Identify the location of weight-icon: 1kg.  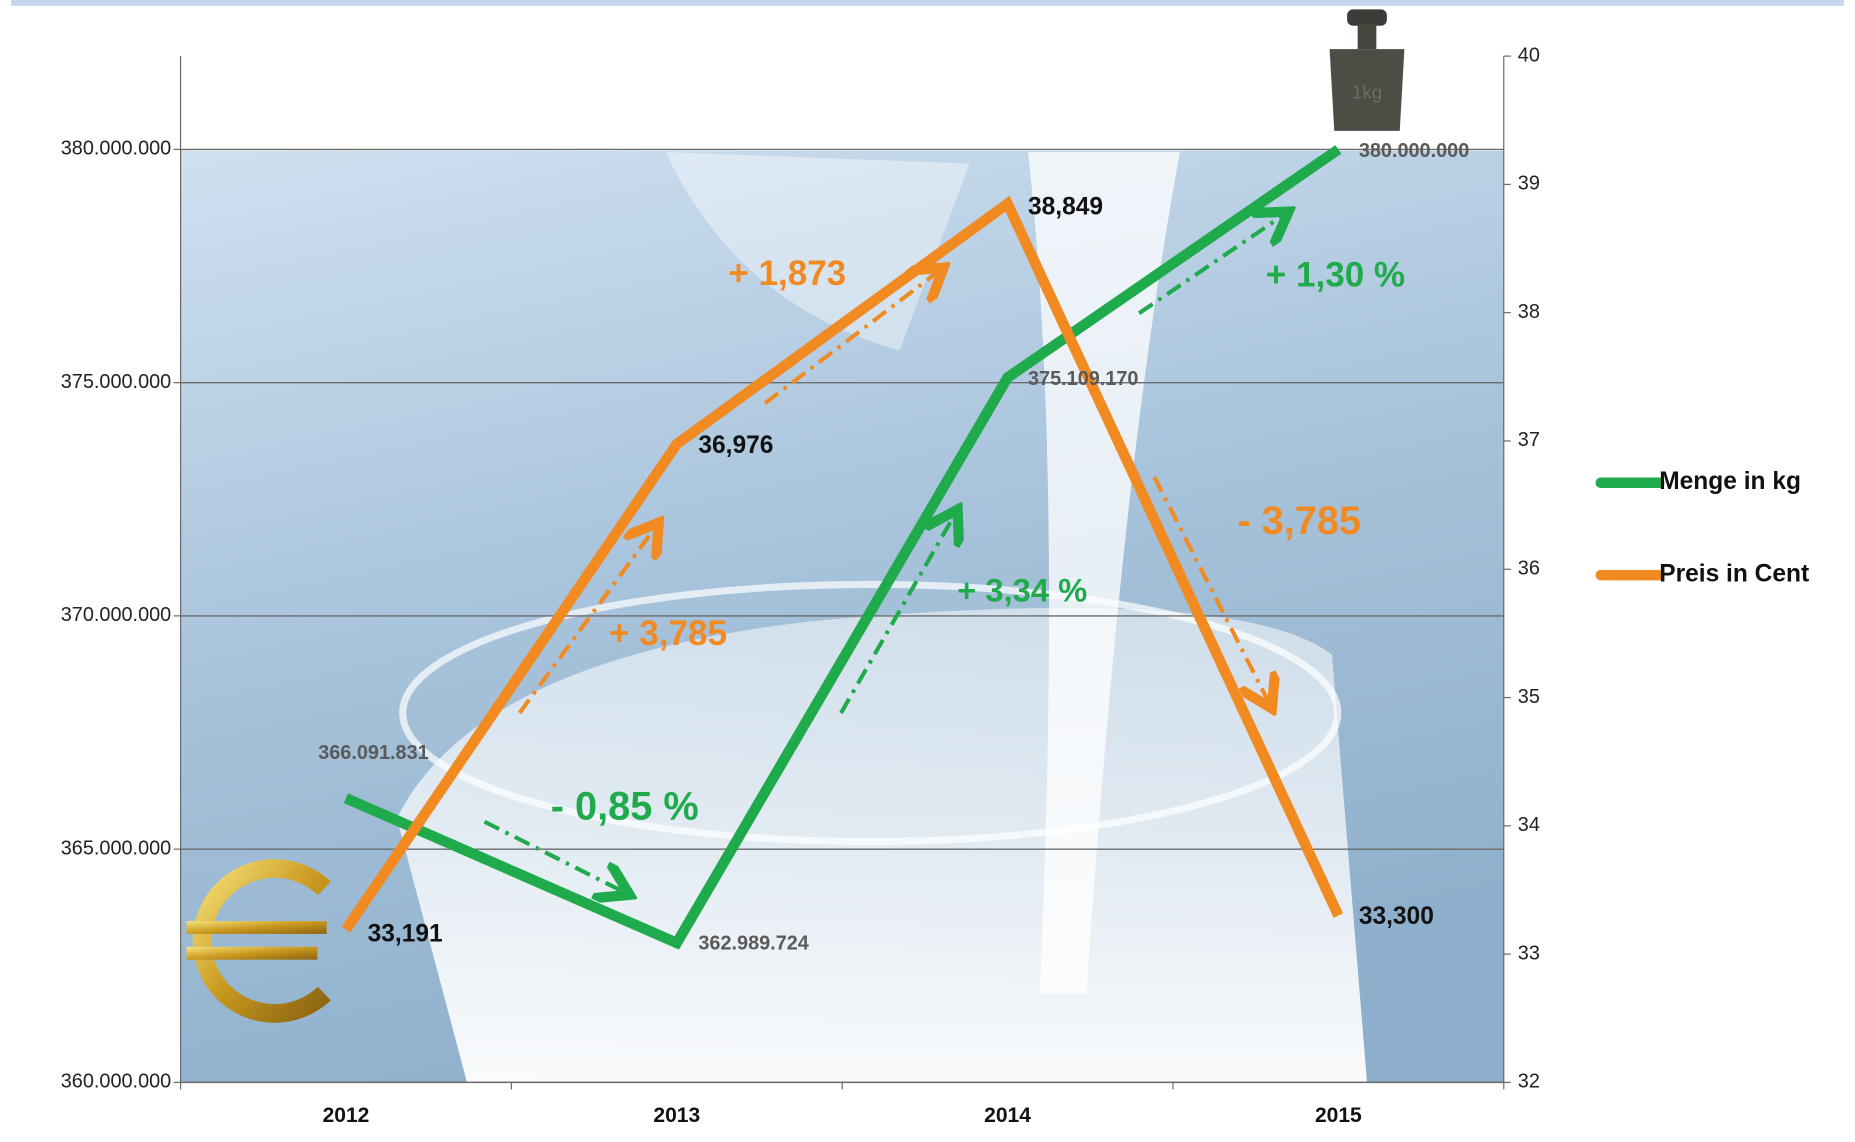
(1367, 70).